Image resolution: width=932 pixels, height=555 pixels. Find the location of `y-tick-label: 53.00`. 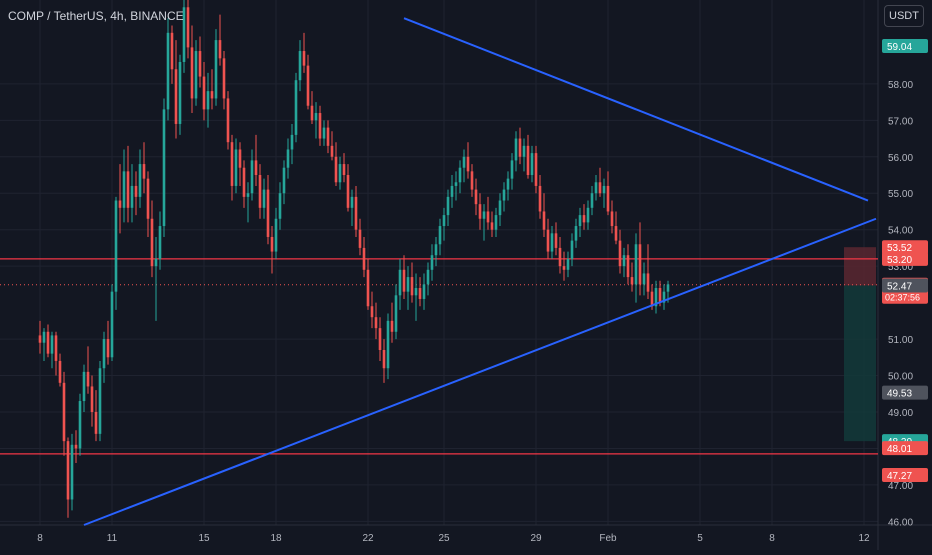

y-tick-label: 53.00 is located at coordinates (900, 267).